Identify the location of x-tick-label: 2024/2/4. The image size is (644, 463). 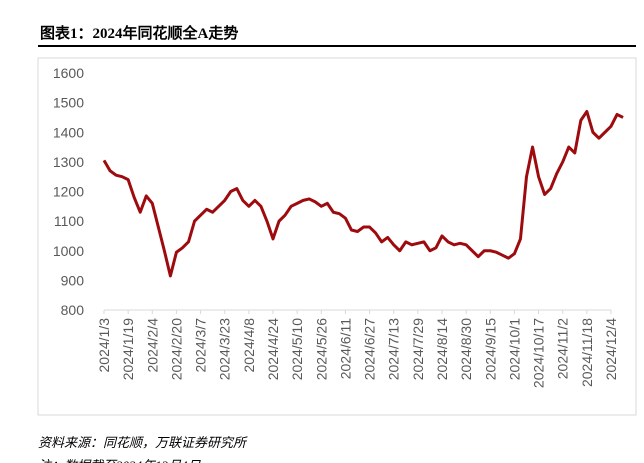
(152, 345).